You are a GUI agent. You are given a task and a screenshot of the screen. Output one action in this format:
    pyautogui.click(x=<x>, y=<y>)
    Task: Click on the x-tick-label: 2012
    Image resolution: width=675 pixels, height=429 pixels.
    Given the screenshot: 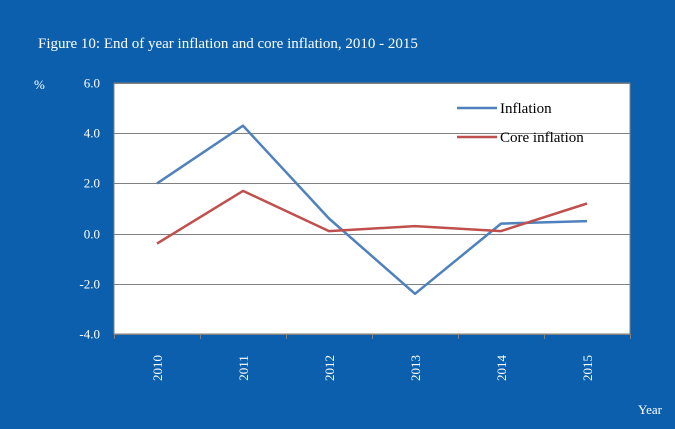 What is the action you would take?
    pyautogui.click(x=329, y=368)
    